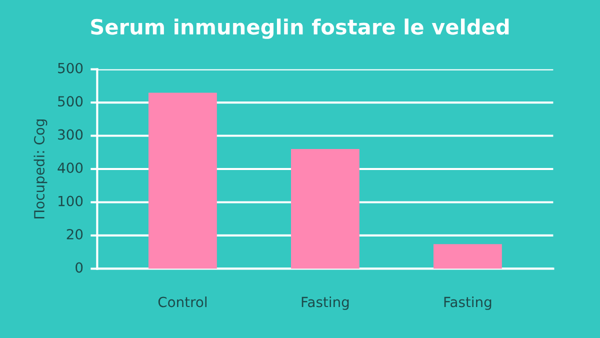  What do you see at coordinates (70, 134) in the screenshot?
I see `text: 300` at bounding box center [70, 134].